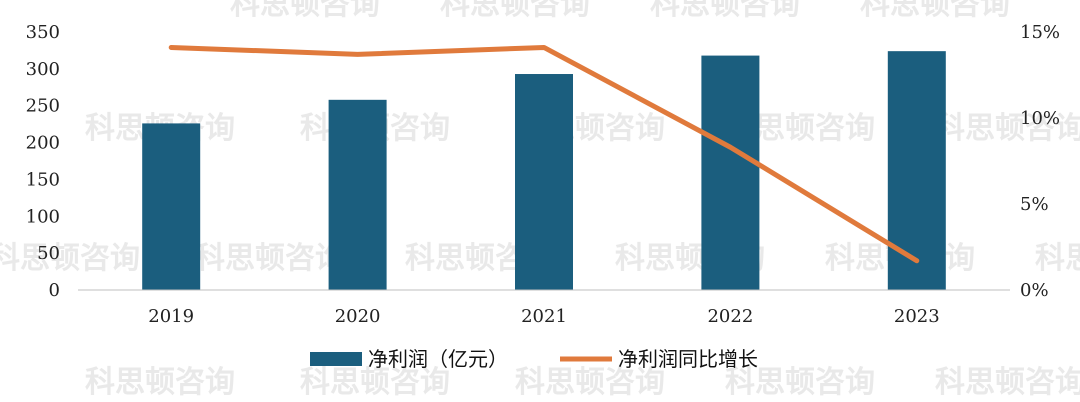 The height and width of the screenshot is (402, 1080). Describe the element at coordinates (1040, 118) in the screenshot. I see `y-right-tick-label: 10%` at that location.